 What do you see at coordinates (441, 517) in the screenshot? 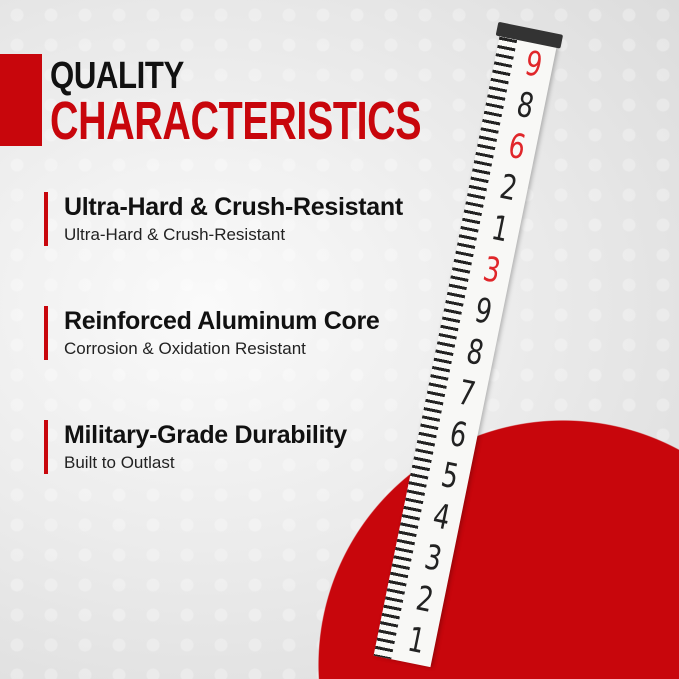
I see `rod-number: 4` at bounding box center [441, 517].